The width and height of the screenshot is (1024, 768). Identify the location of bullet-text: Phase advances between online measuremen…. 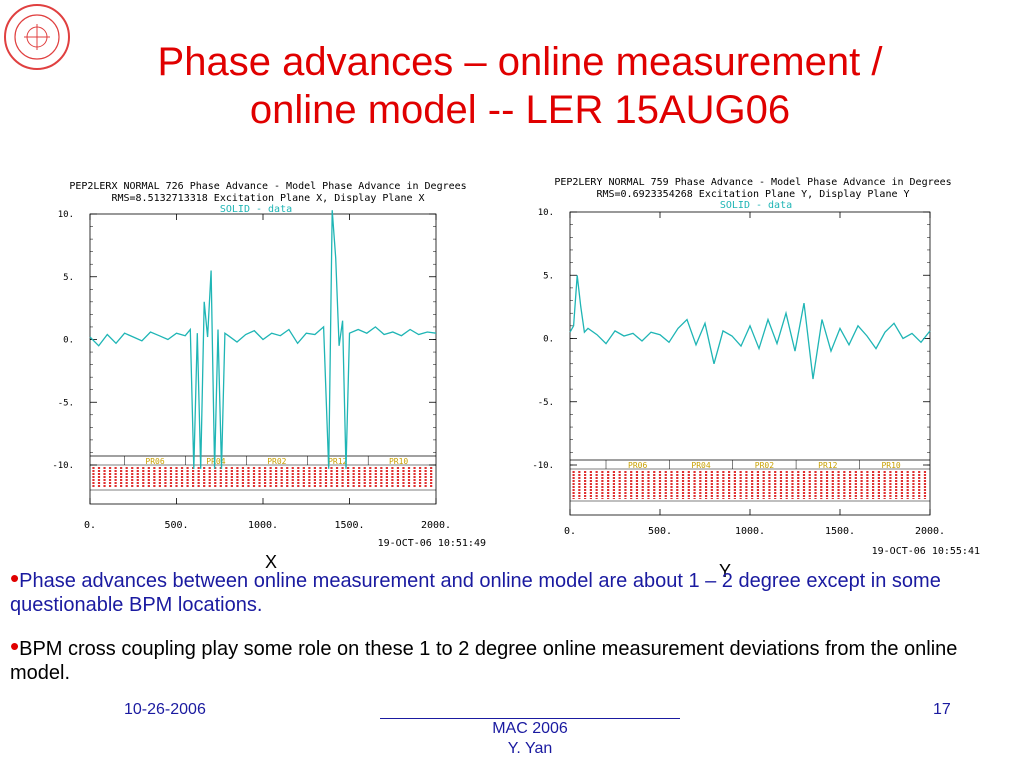
(475, 593).